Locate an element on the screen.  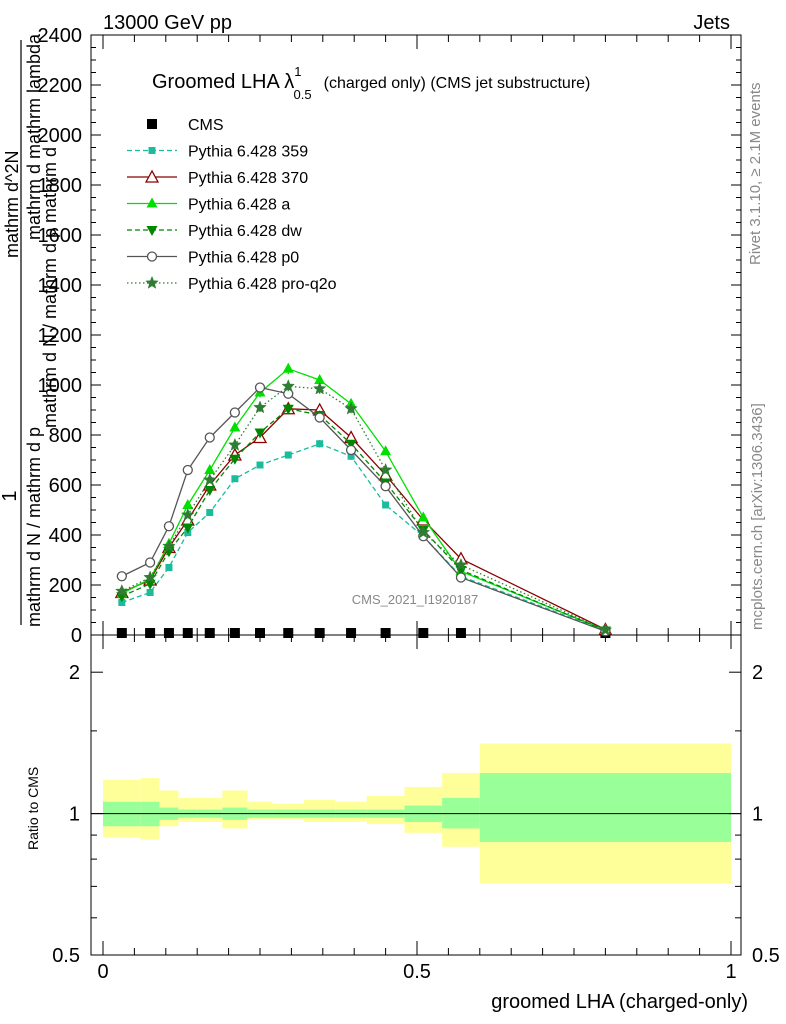
legend-marker-pythia-6-428-a is located at coordinates (152, 202).